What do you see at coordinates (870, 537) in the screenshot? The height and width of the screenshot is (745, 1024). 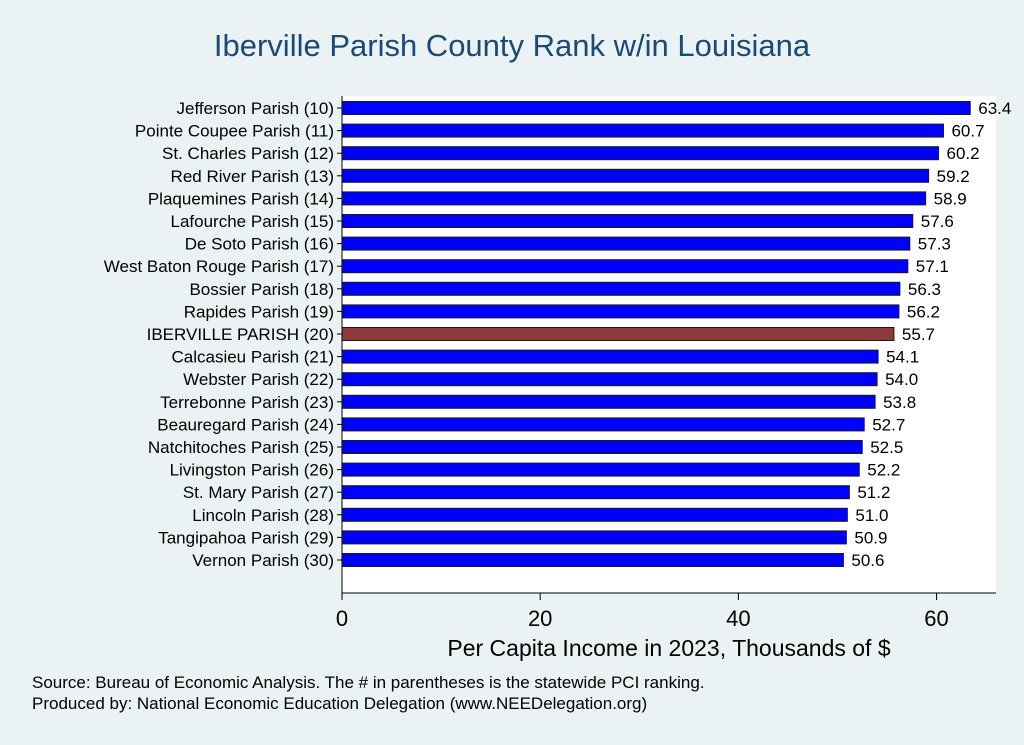 I see `value-label: 50.9` at bounding box center [870, 537].